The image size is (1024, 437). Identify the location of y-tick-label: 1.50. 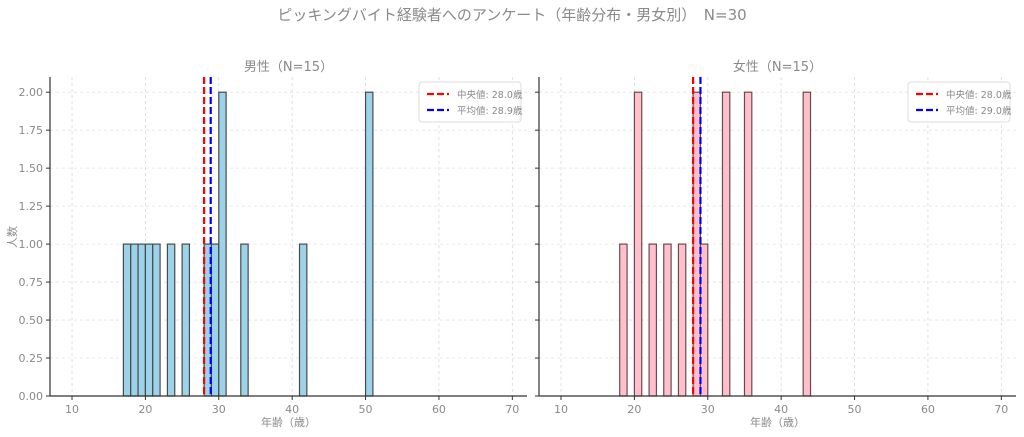
(31, 168).